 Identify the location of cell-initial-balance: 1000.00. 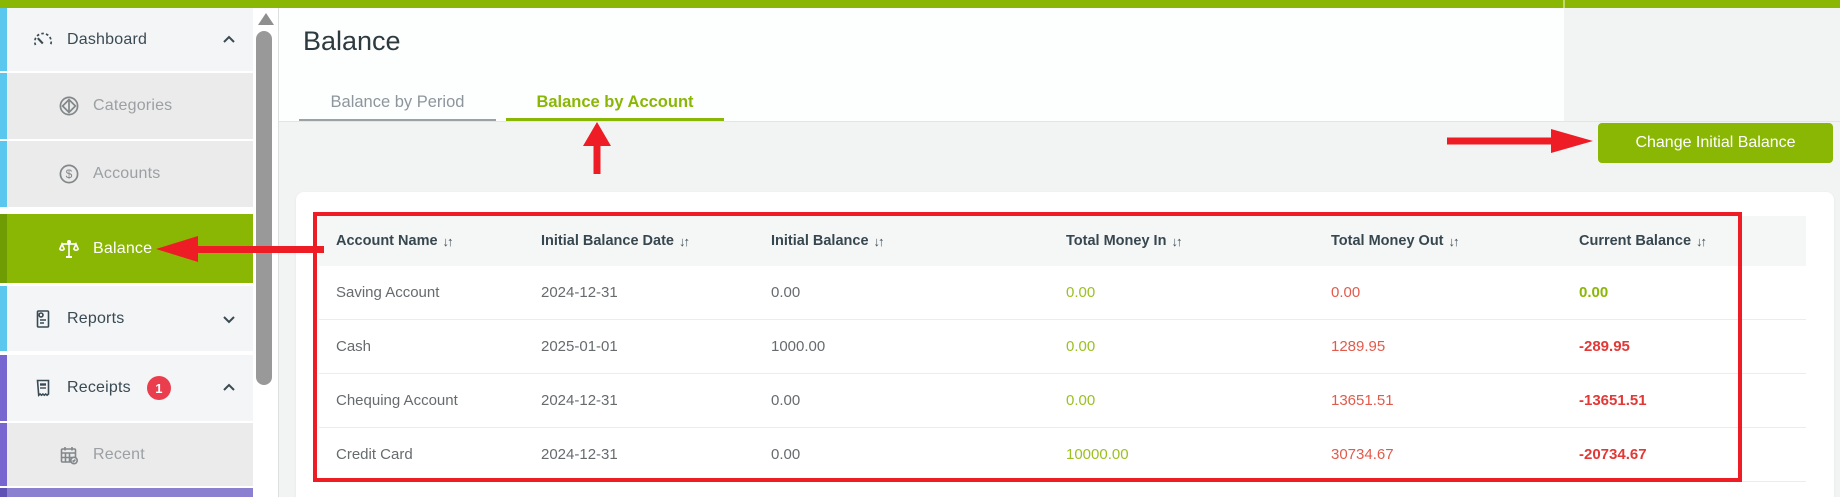
(798, 346).